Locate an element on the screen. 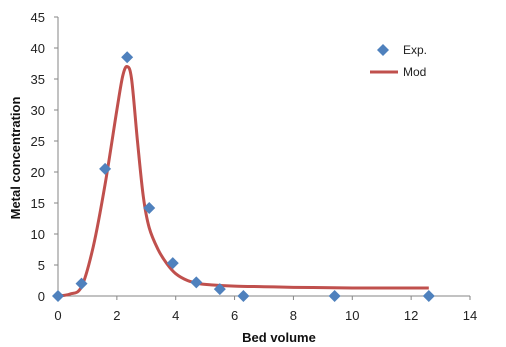  x-tick-label: 6 is located at coordinates (234, 315).